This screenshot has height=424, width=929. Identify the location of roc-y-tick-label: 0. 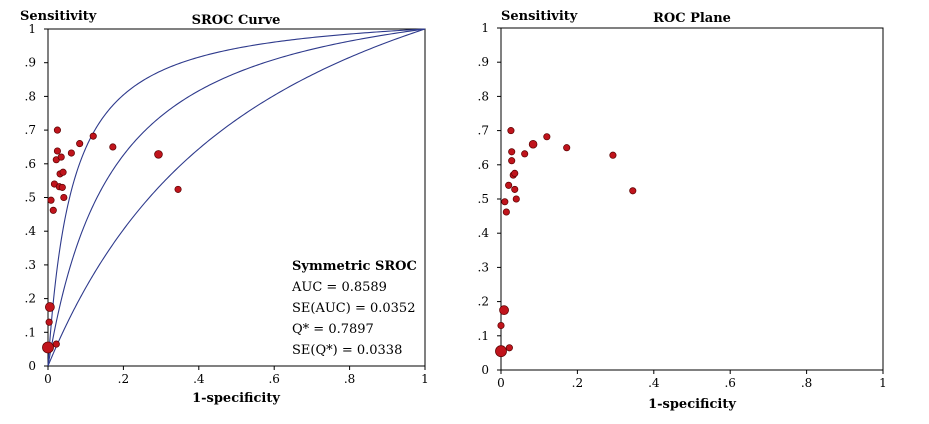
(485, 370).